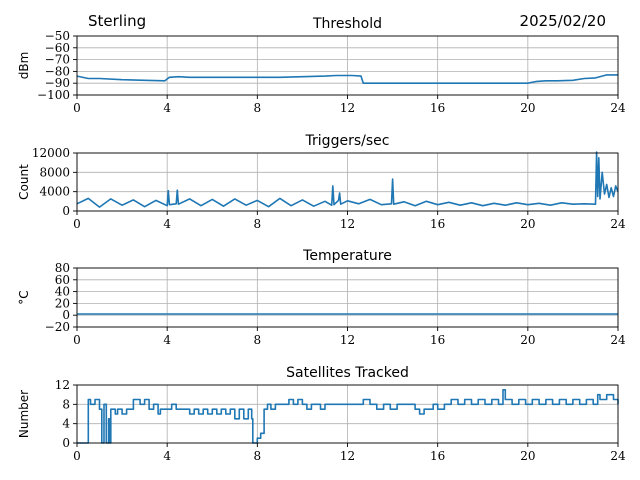  What do you see at coordinates (562, 21) in the screenshot?
I see `report-date: 2025/02/20` at bounding box center [562, 21].